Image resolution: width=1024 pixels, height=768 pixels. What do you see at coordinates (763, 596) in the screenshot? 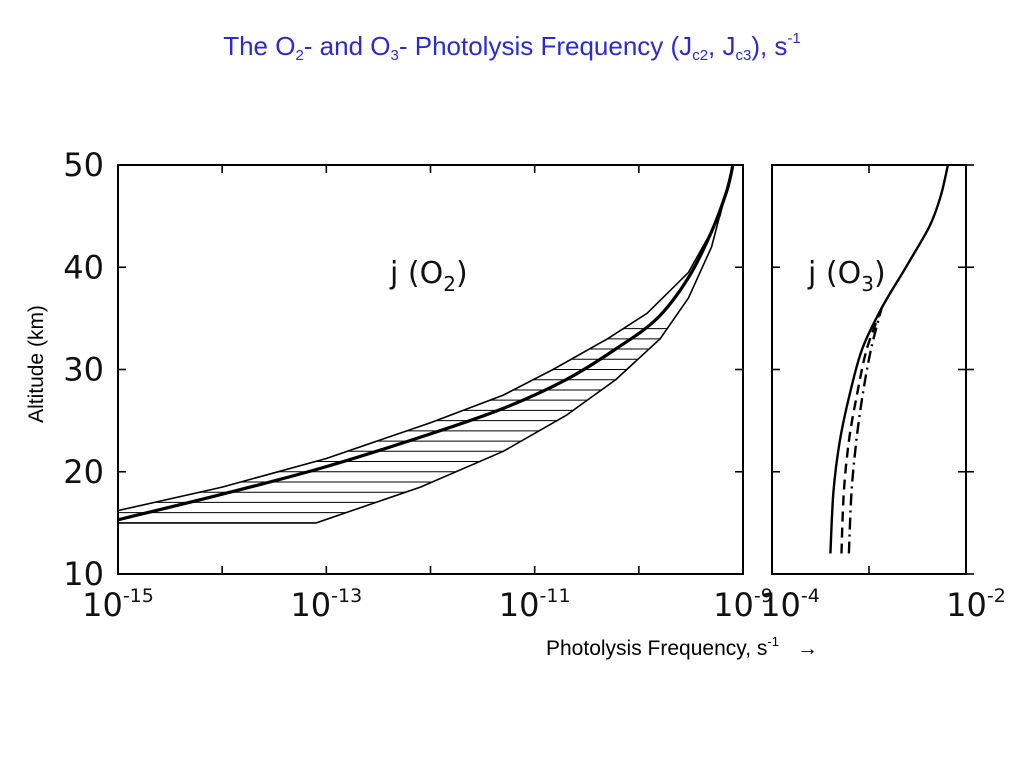
I see `x-tick-label-exponent: -9` at bounding box center [763, 596].